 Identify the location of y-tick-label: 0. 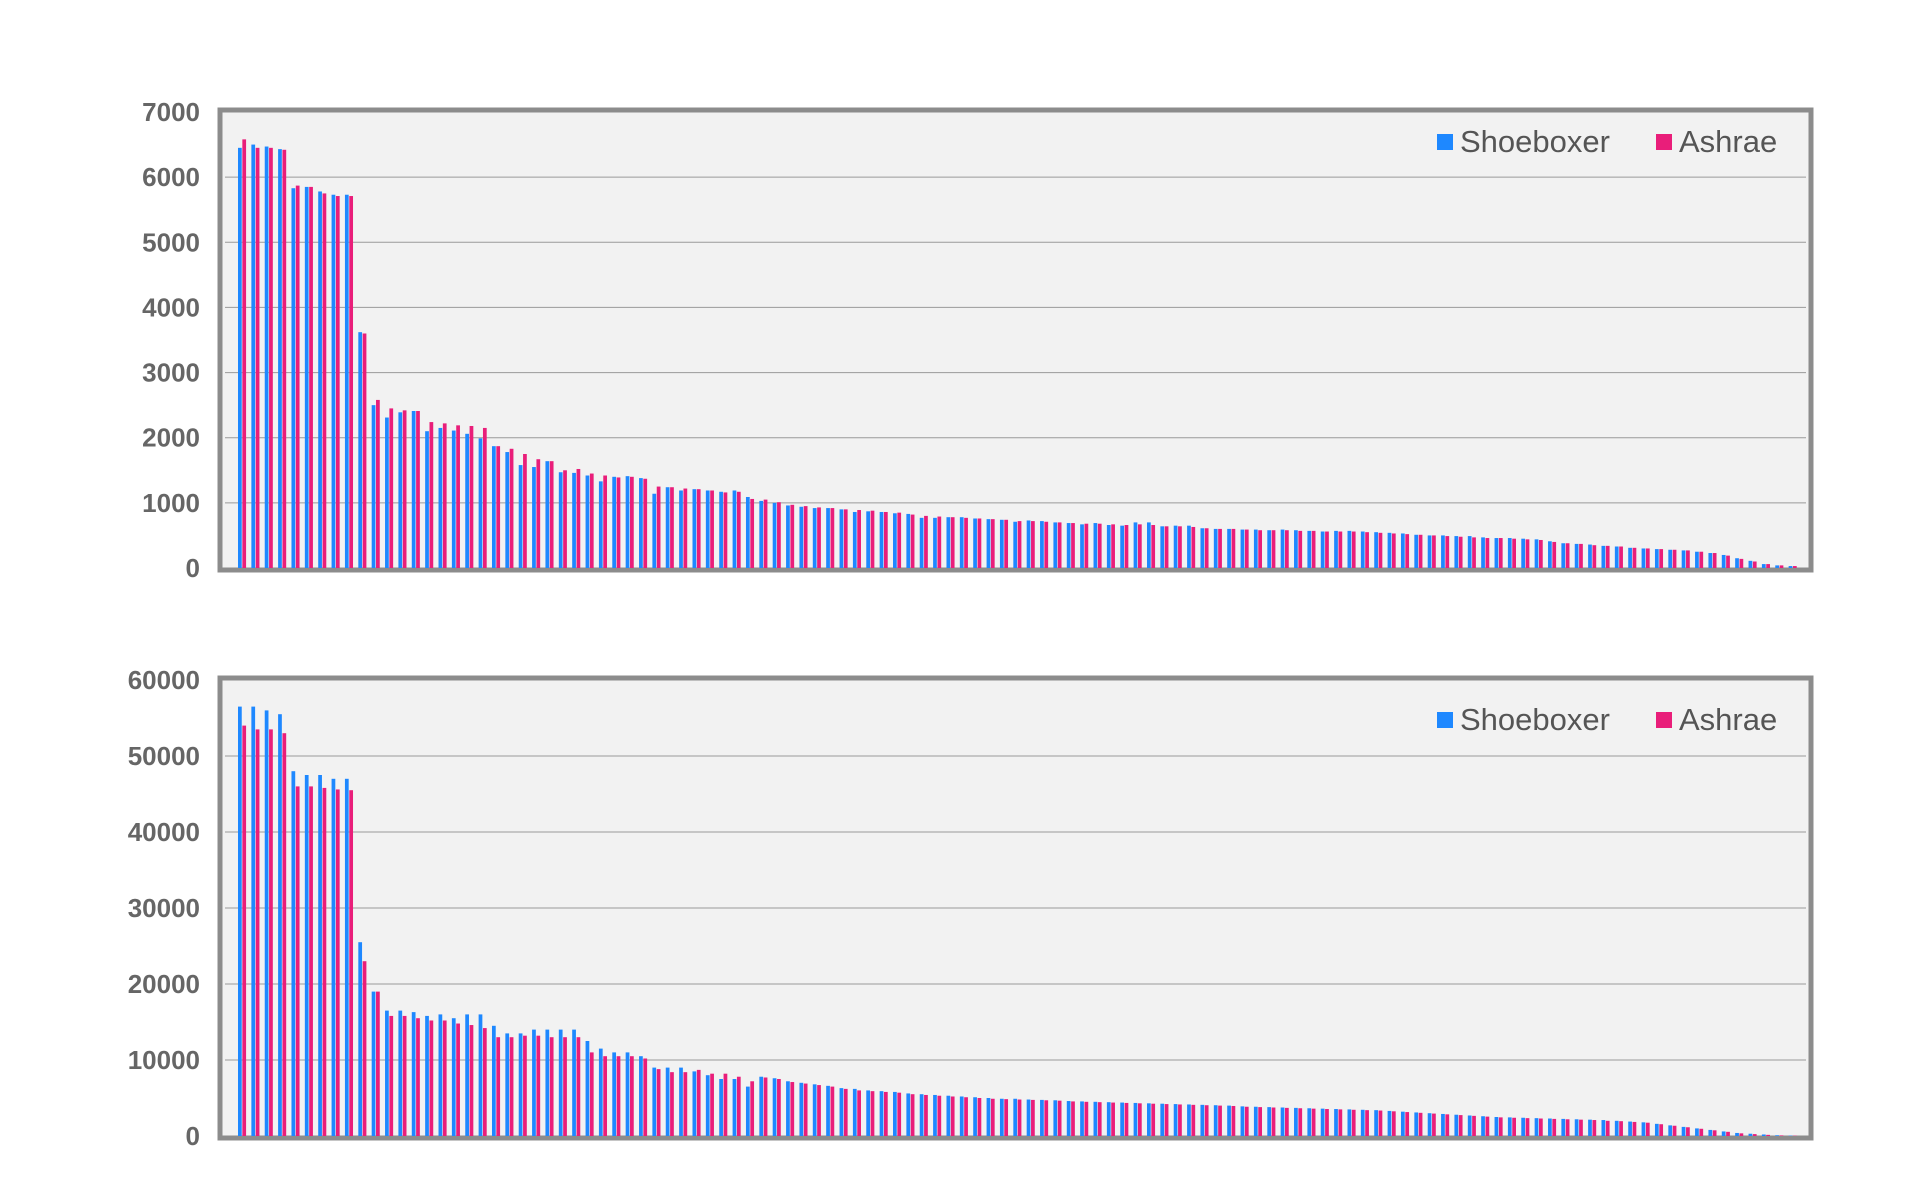
(193, 568).